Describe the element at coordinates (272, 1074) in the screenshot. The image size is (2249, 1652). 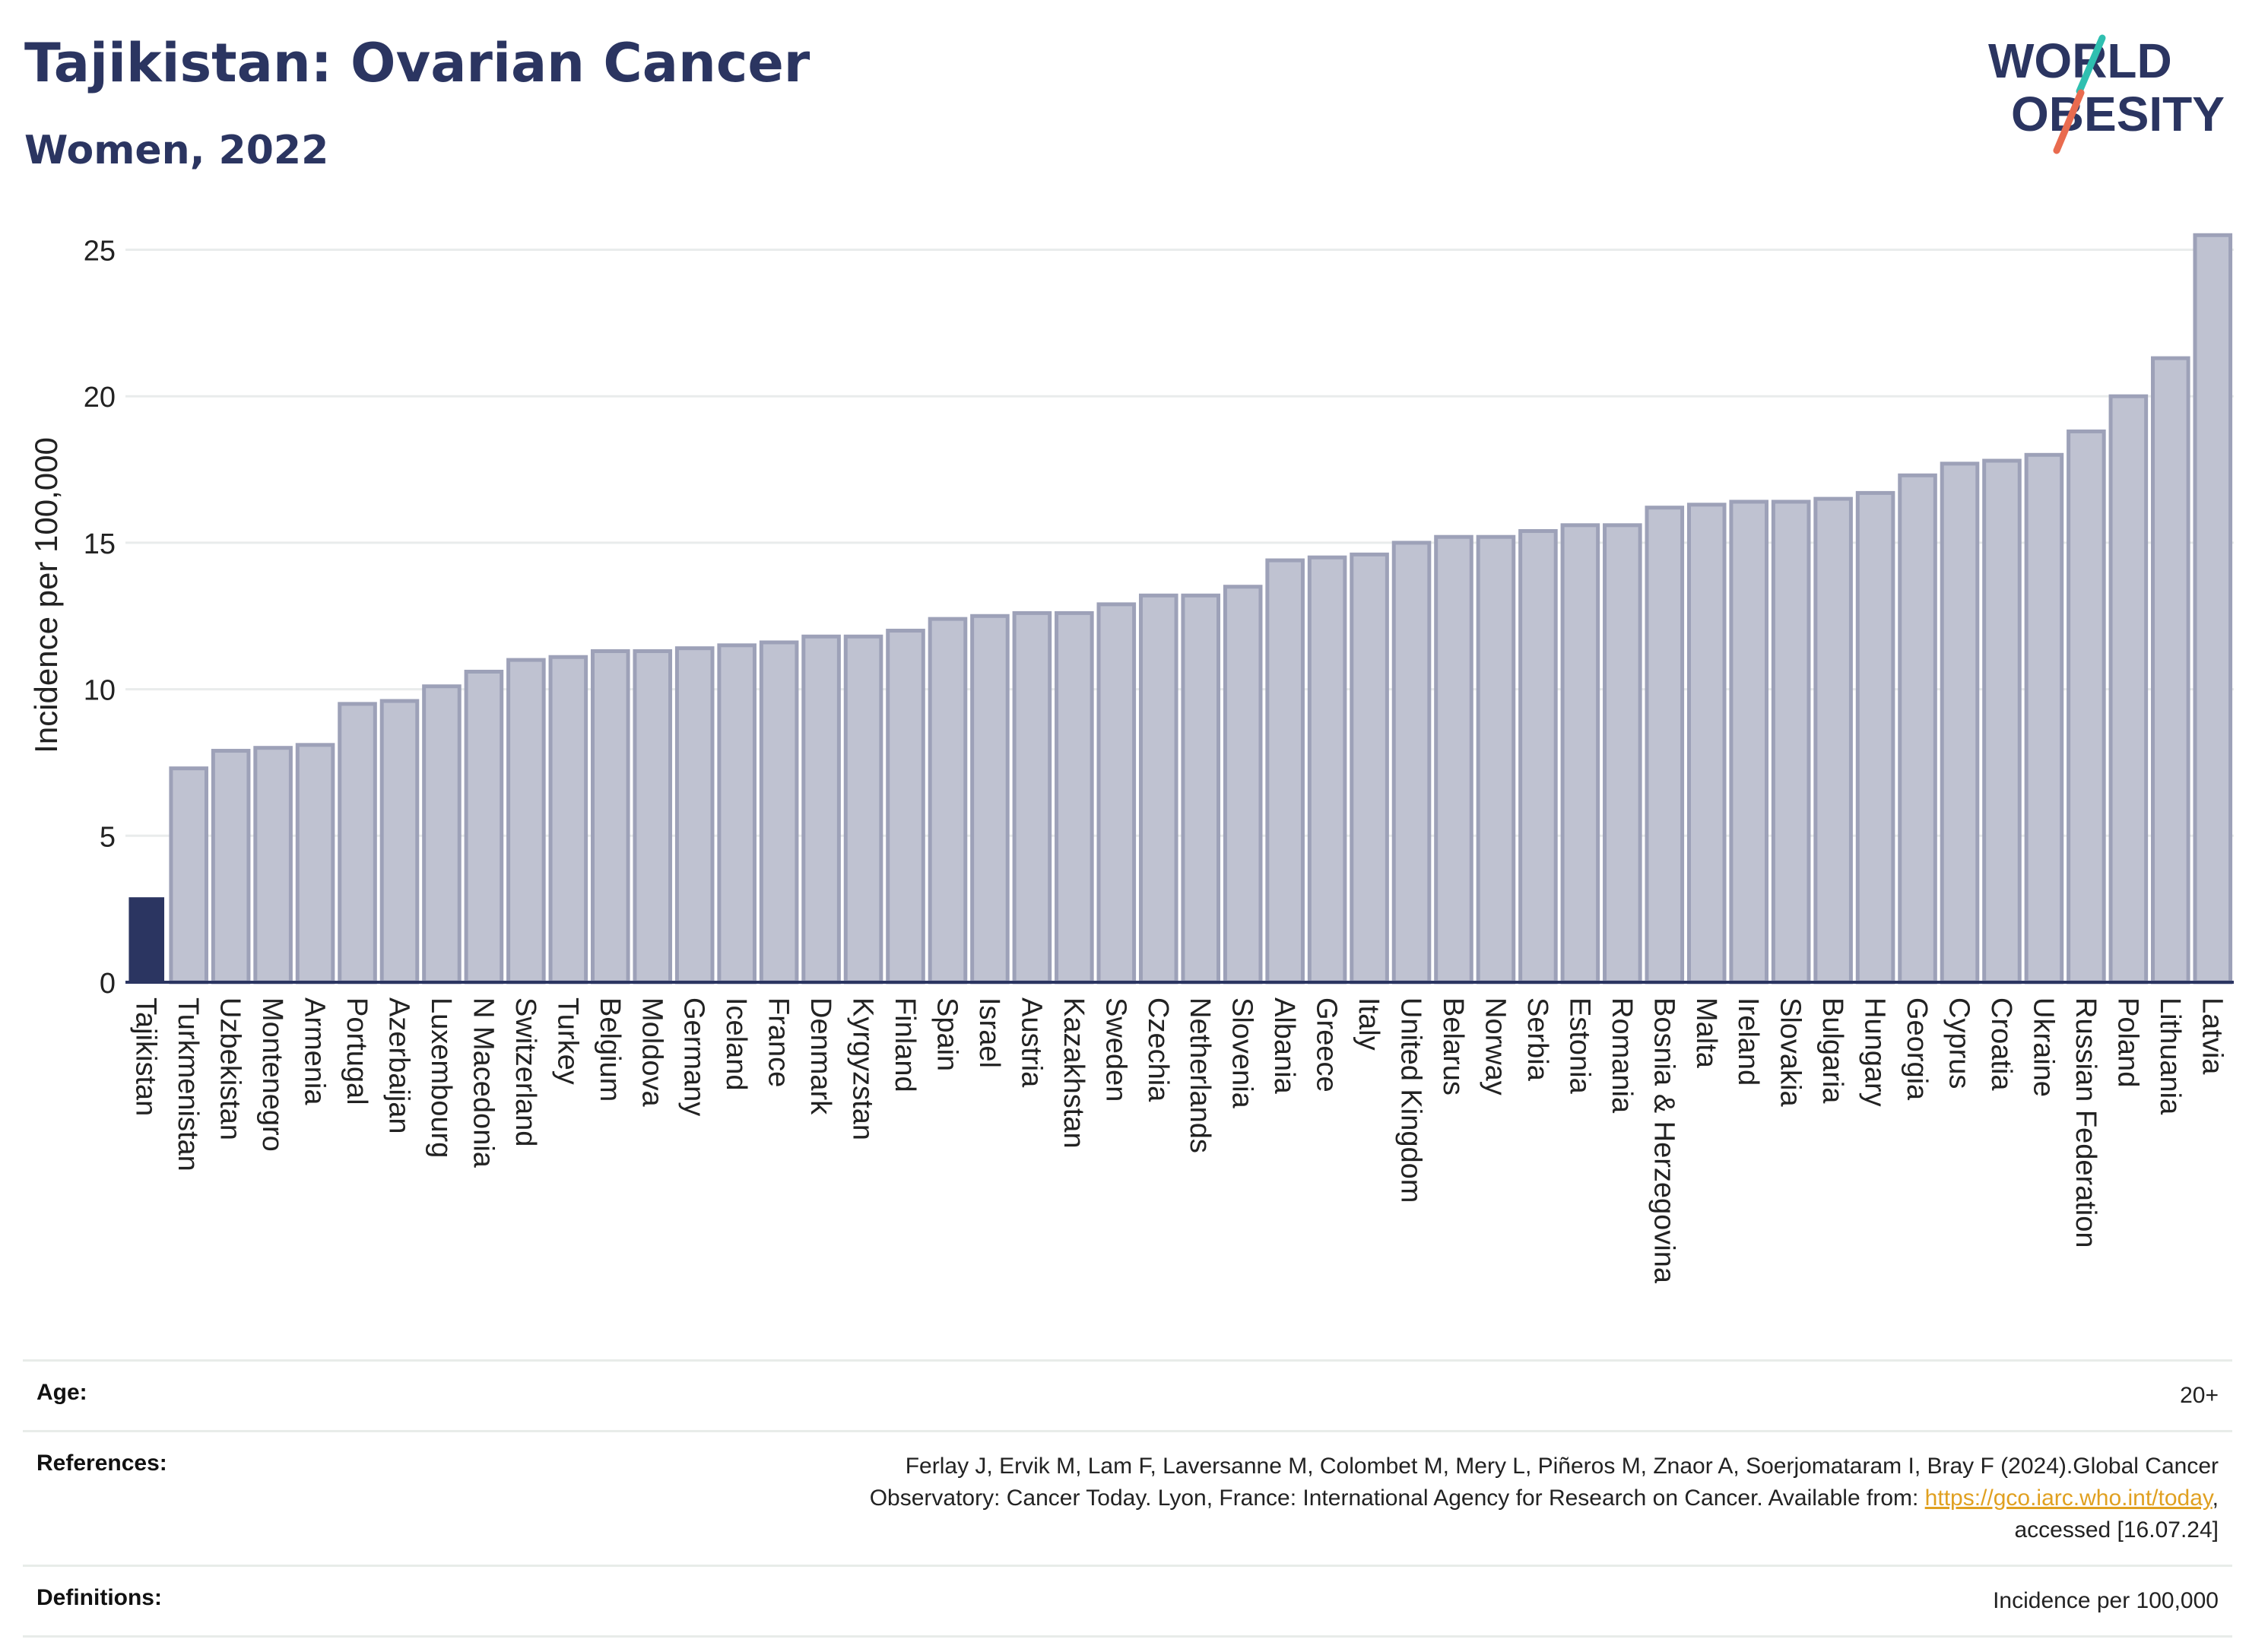
I see `x-tick-label: Montenegro` at that location.